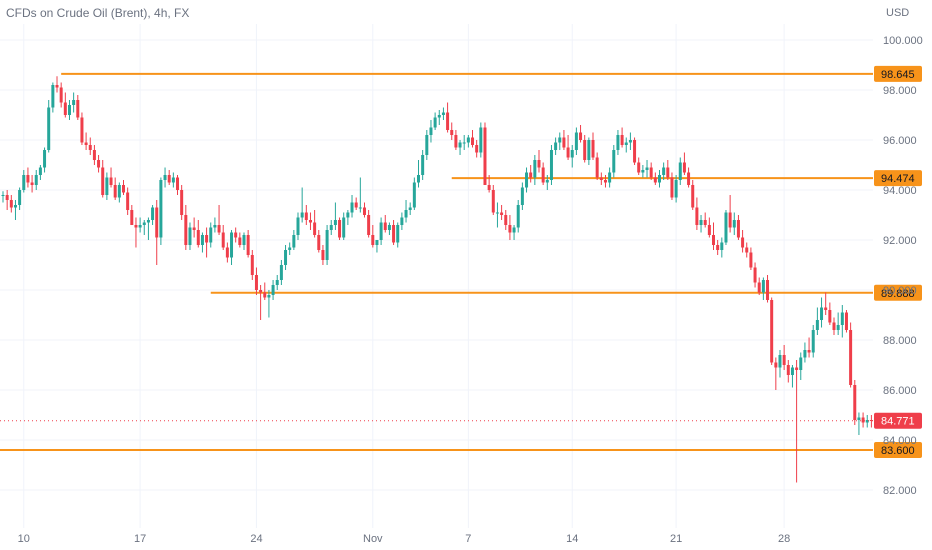 The image size is (932, 550). Describe the element at coordinates (24, 539) in the screenshot. I see `x-tick-label: 10` at that location.